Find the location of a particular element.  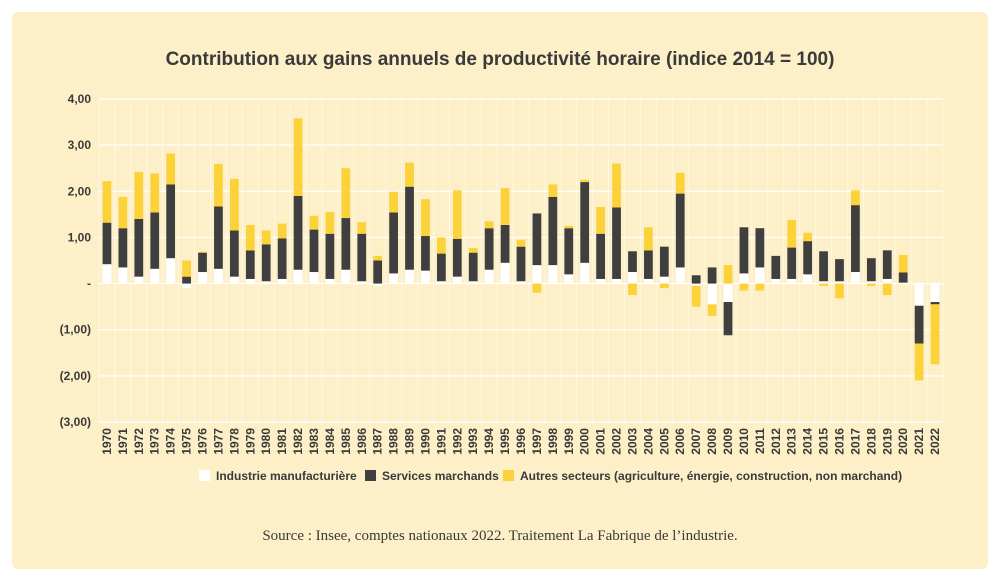

x-tick-label: 2019 is located at coordinates (887, 441).